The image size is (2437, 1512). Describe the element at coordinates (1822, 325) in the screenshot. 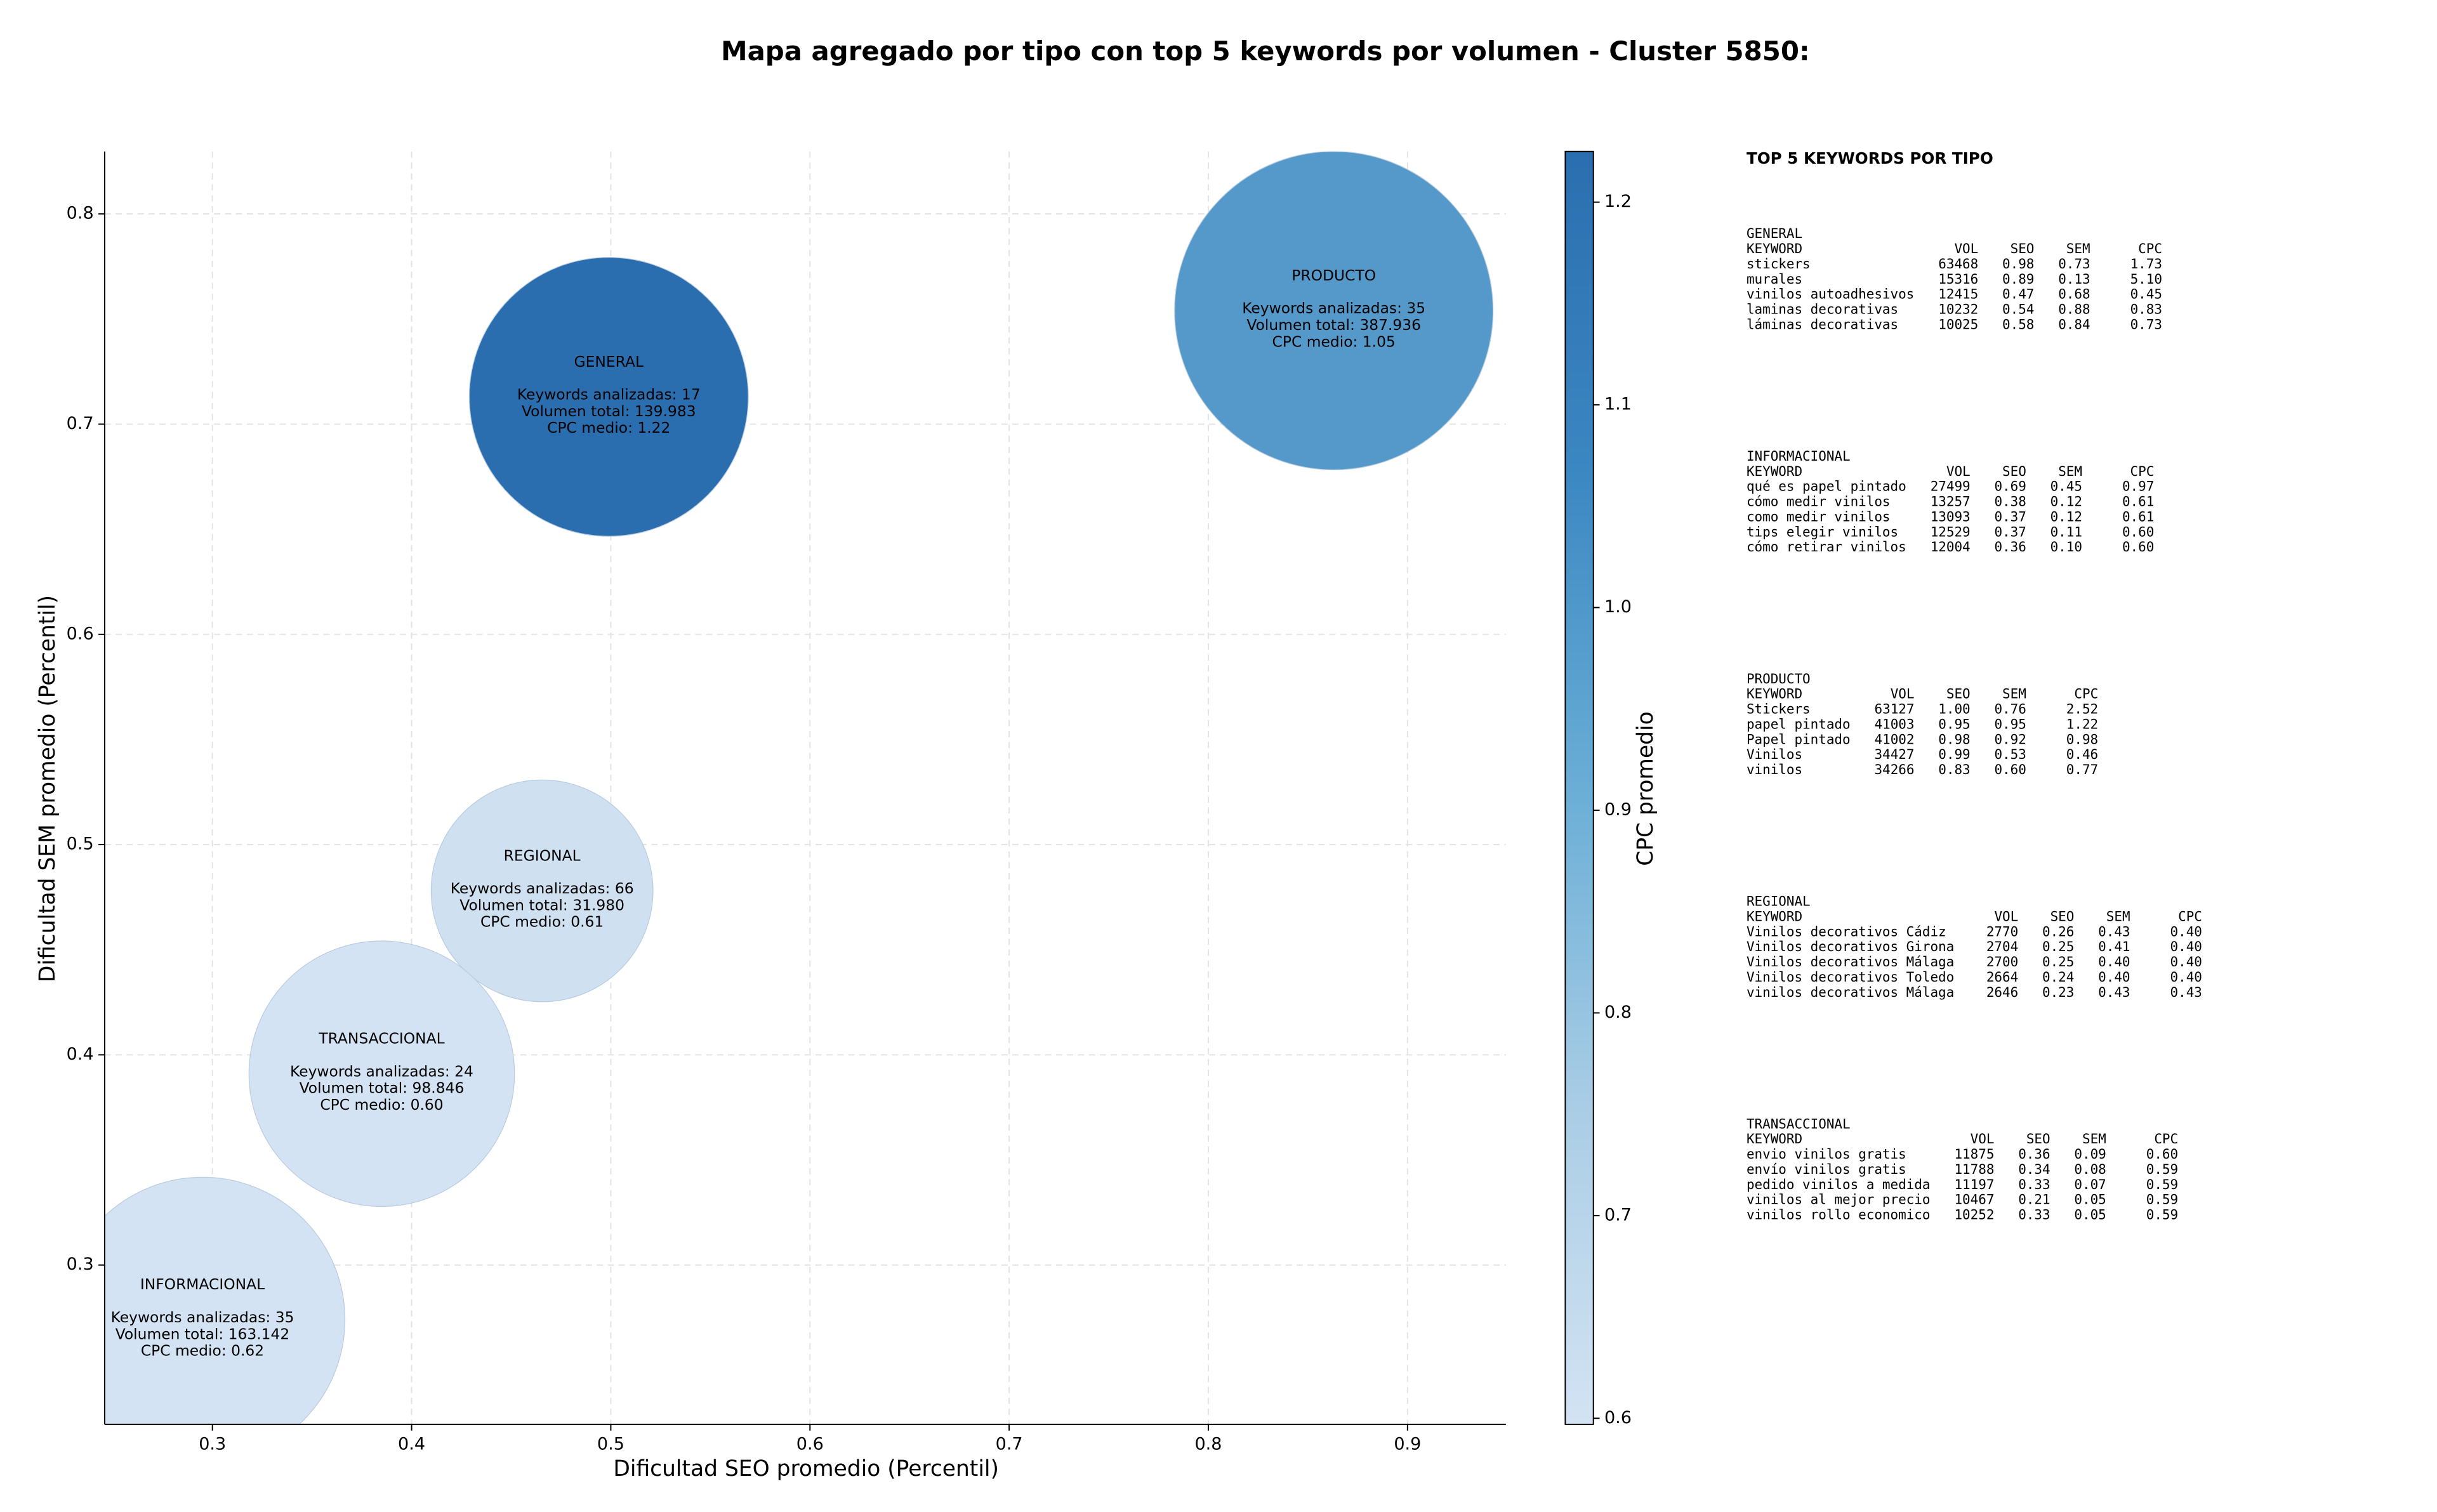

I see `table-cell: láminas decorativas` at that location.